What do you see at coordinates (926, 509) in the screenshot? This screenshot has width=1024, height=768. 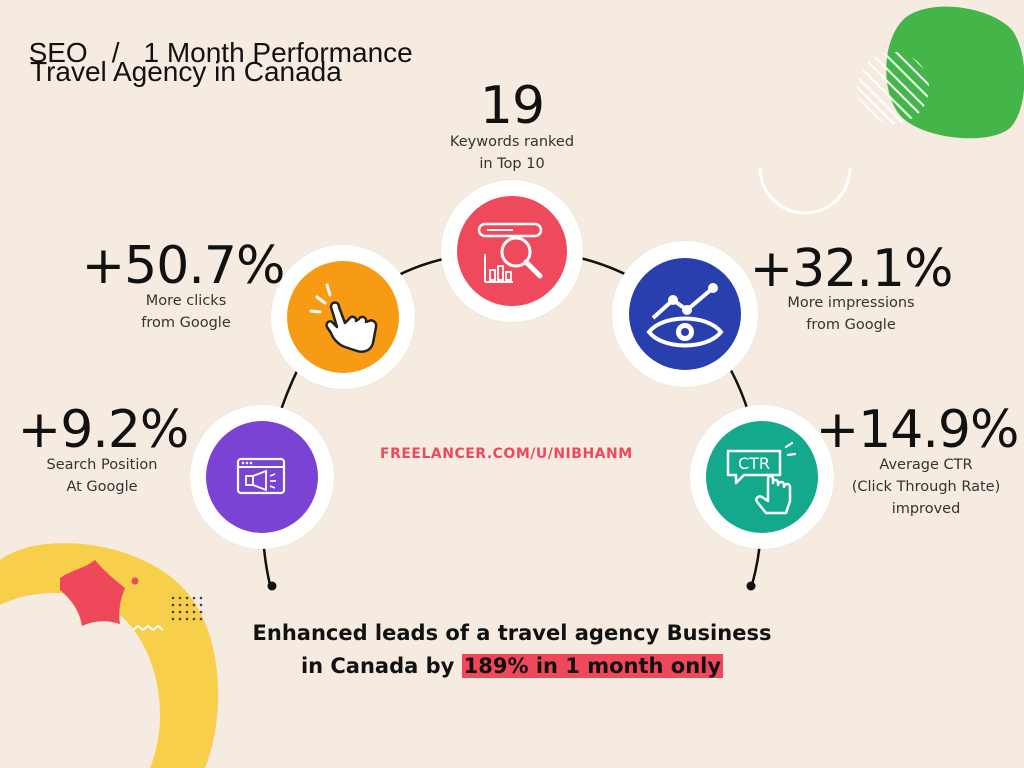 I see `ctr-label-line3: improved` at bounding box center [926, 509].